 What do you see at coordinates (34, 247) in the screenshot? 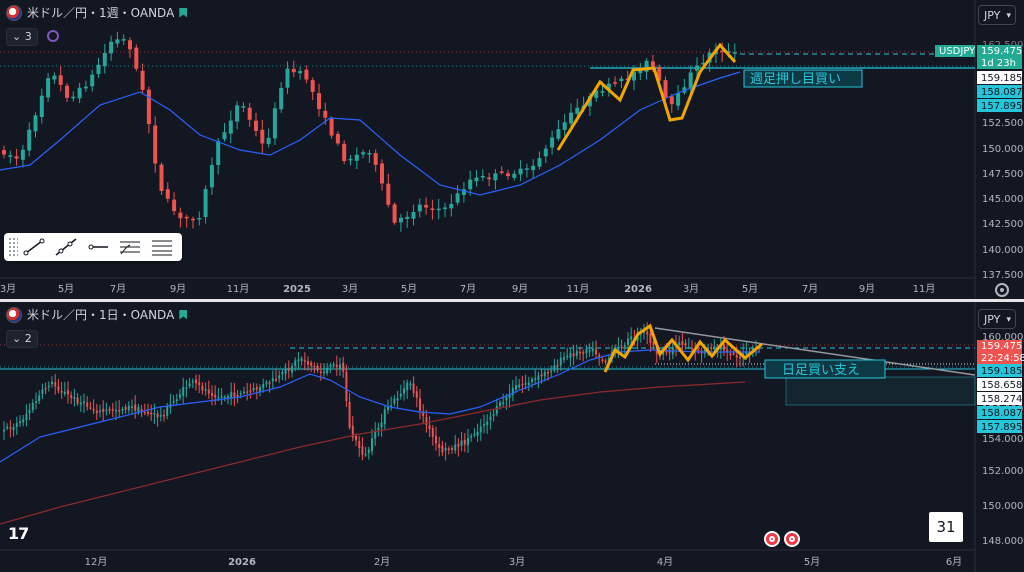
I see `trend-line-icon` at bounding box center [34, 247].